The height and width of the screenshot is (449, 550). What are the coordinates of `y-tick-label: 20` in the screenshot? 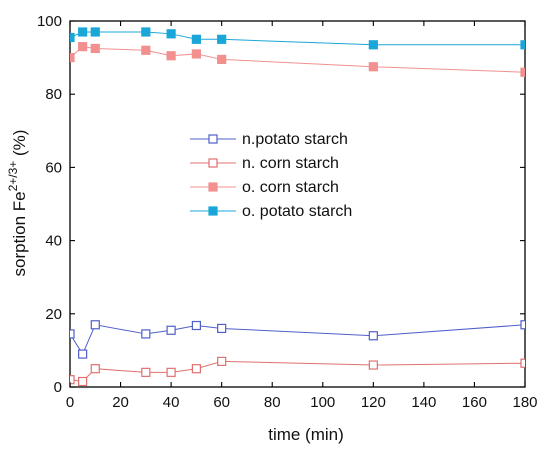 It's located at (53, 314).